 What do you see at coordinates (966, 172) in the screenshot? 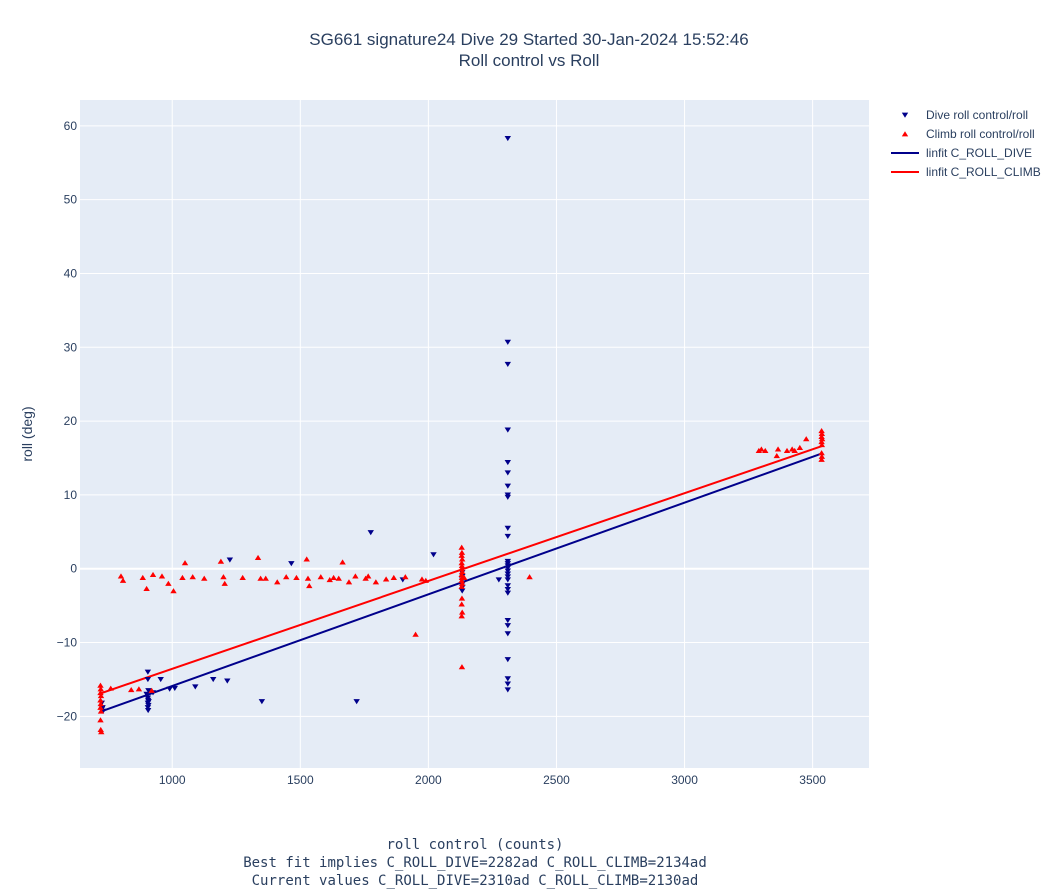
I see `legend-item: linfit C_ROLL_CLIMB` at bounding box center [966, 172].